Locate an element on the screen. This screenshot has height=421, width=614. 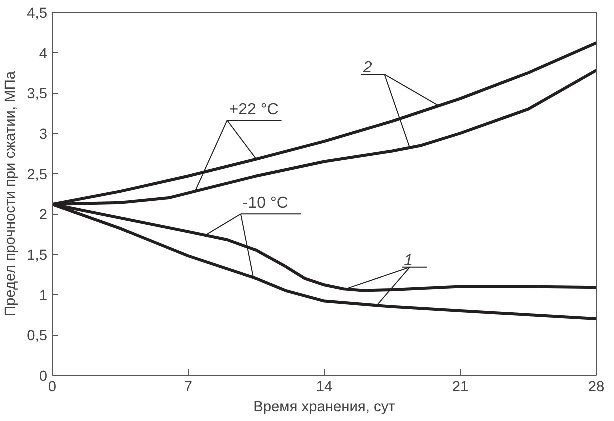
y-tick-label: 3,5 is located at coordinates (37, 94).